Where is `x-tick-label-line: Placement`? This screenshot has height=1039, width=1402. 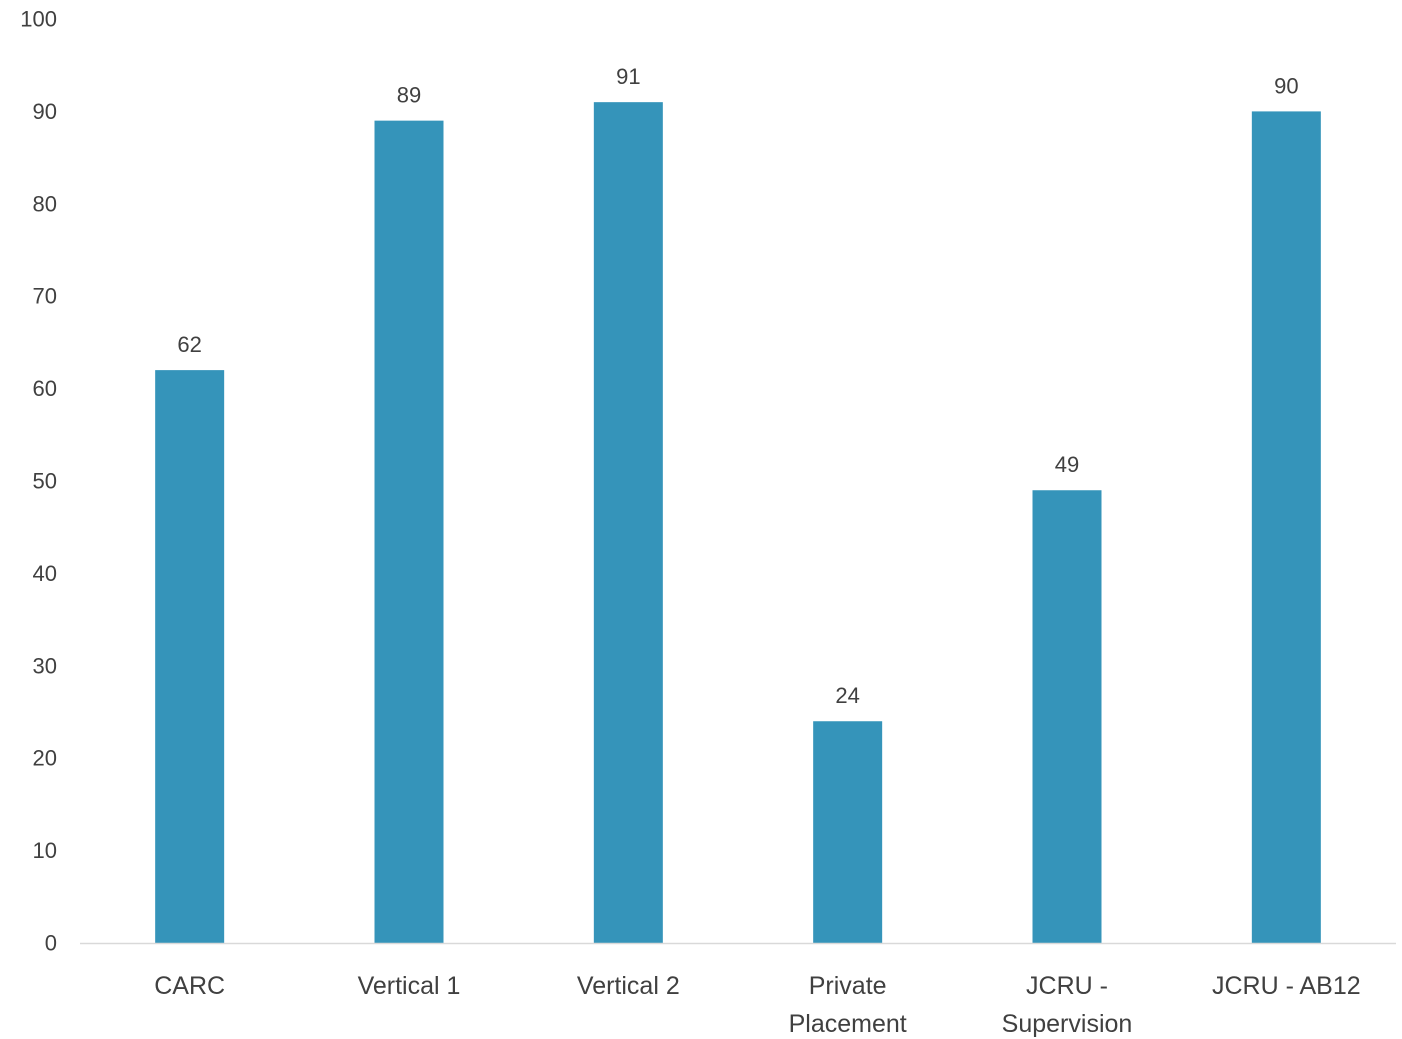 x-tick-label-line: Placement is located at coordinates (848, 1024).